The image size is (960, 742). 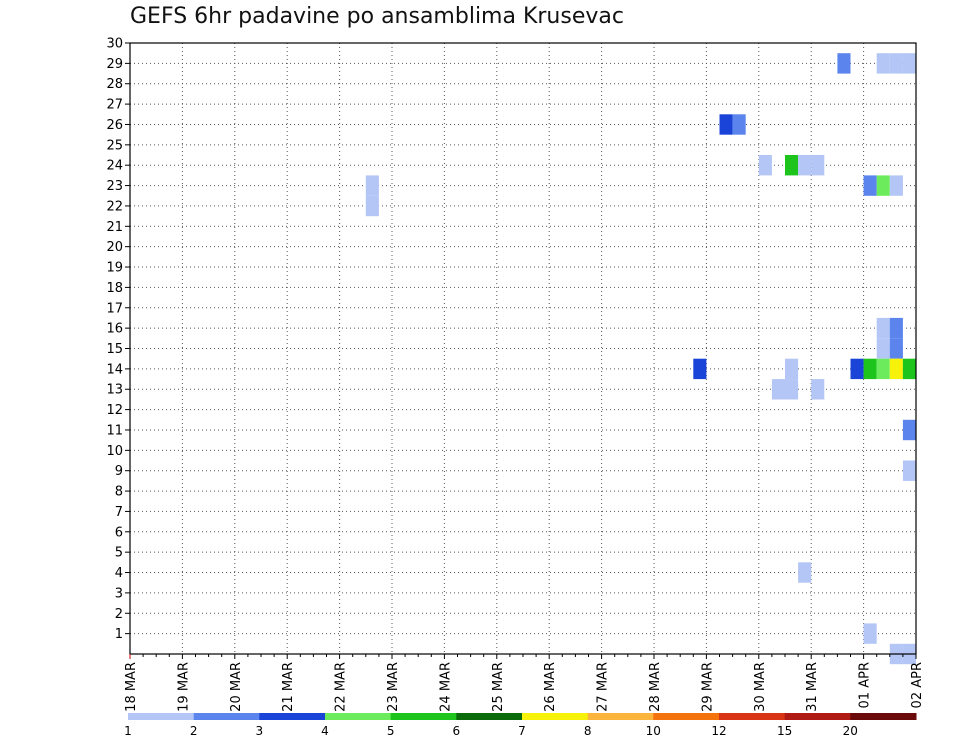 What do you see at coordinates (114, 206) in the screenshot?
I see `y-tick-label: 22` at bounding box center [114, 206].